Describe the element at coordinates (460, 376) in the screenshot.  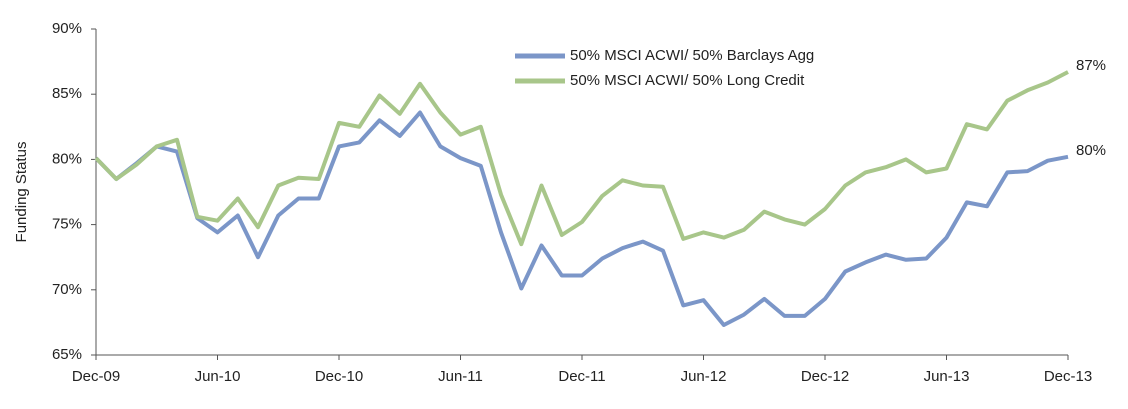
I see `x-tick-label: Jun-11` at that location.